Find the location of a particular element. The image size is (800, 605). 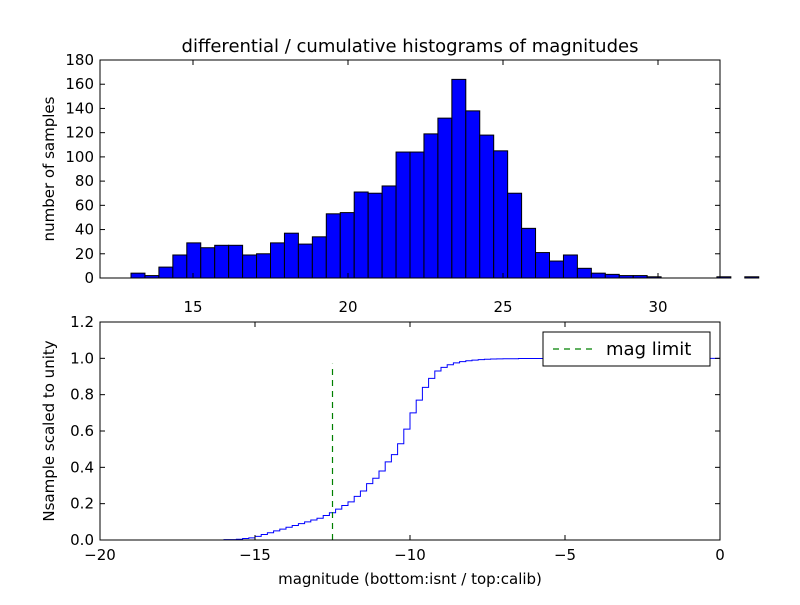

y-tick-label: 140 is located at coordinates (79, 108).